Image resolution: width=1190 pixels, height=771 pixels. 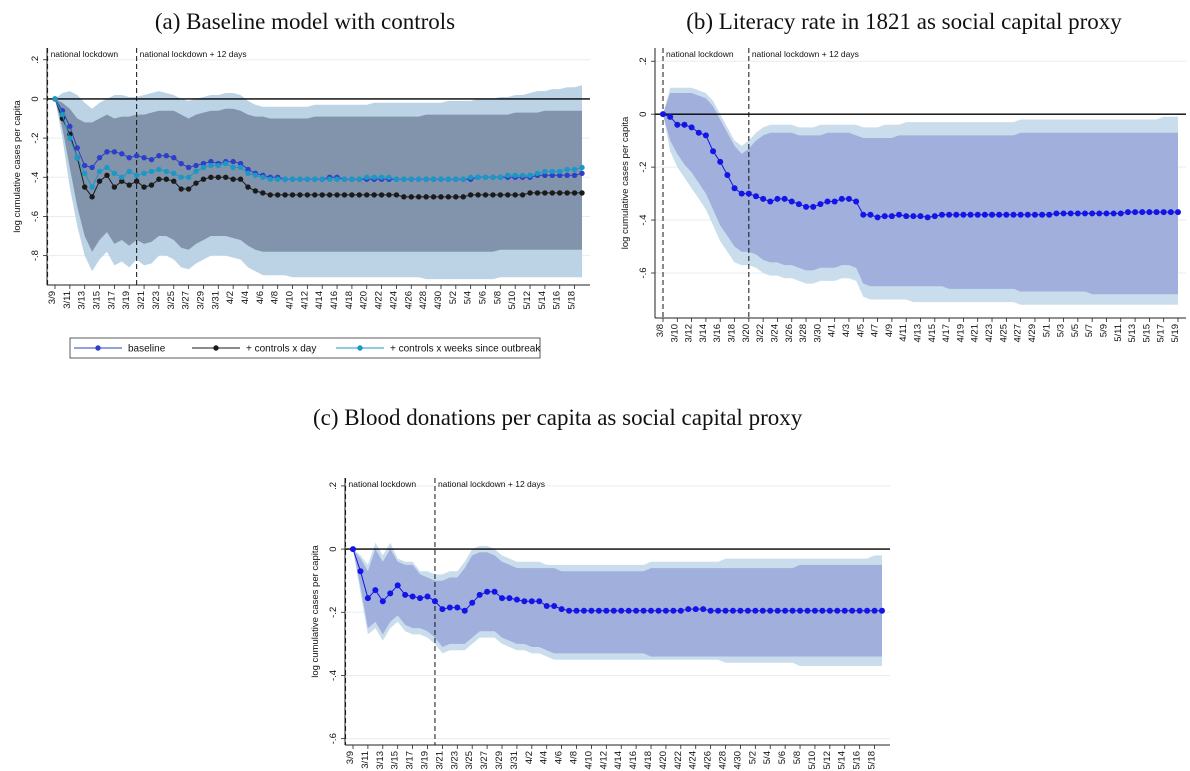 What do you see at coordinates (469, 760) in the screenshot?
I see `x-tick-label: 3/25` at bounding box center [469, 760].